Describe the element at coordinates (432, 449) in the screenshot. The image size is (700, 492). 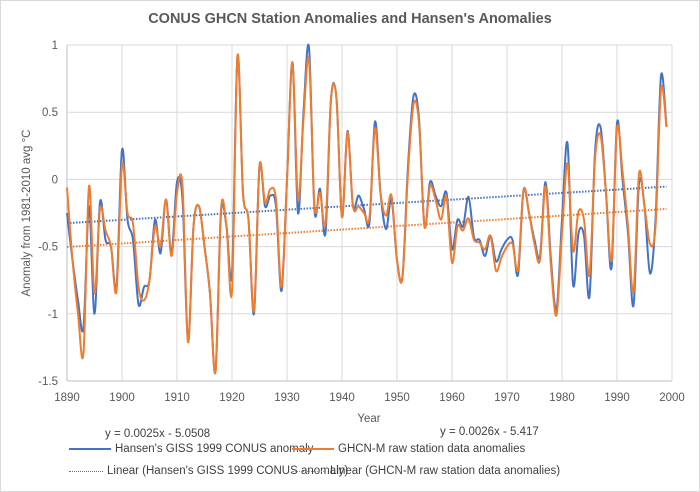
I see `legend-label: GHCN-M raw station data anomalies` at that location.